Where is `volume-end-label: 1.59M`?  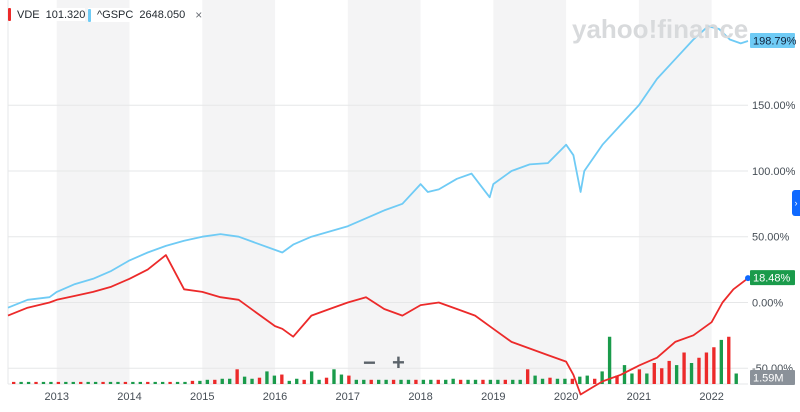
volume-end-label: 1.59M is located at coordinates (768, 379).